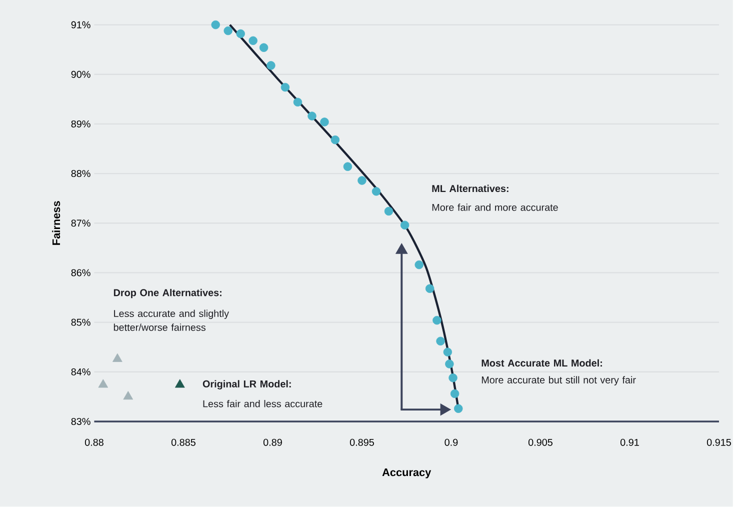 This screenshot has width=739, height=507. Describe the element at coordinates (542, 363) in the screenshot. I see `annotation: Most Accurate ML Model:` at that location.